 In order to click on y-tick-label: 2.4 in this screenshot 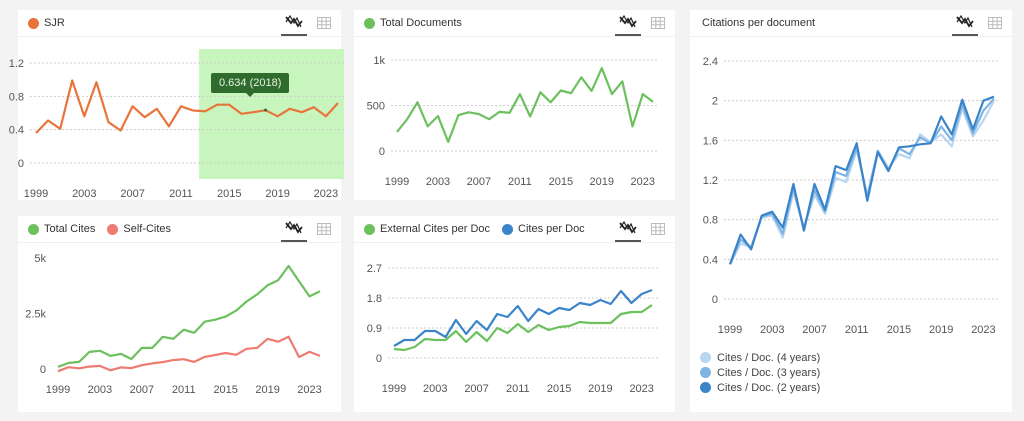, I will do `click(710, 62)`.